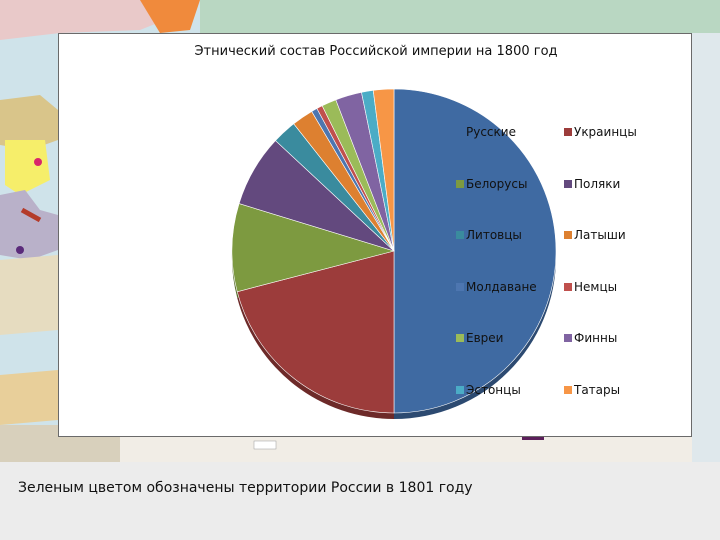 Image resolution: width=720 pixels, height=540 pixels. I want to click on legend-label: Немцы, so click(596, 286).